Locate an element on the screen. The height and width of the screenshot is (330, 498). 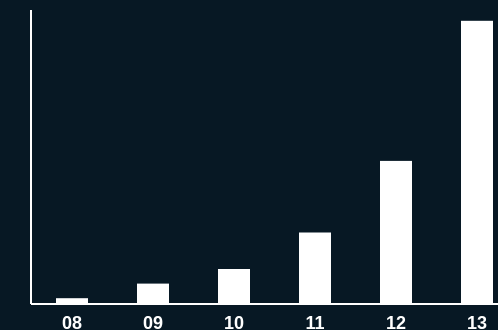
x-tick-label-08: 08 is located at coordinates (72, 321).